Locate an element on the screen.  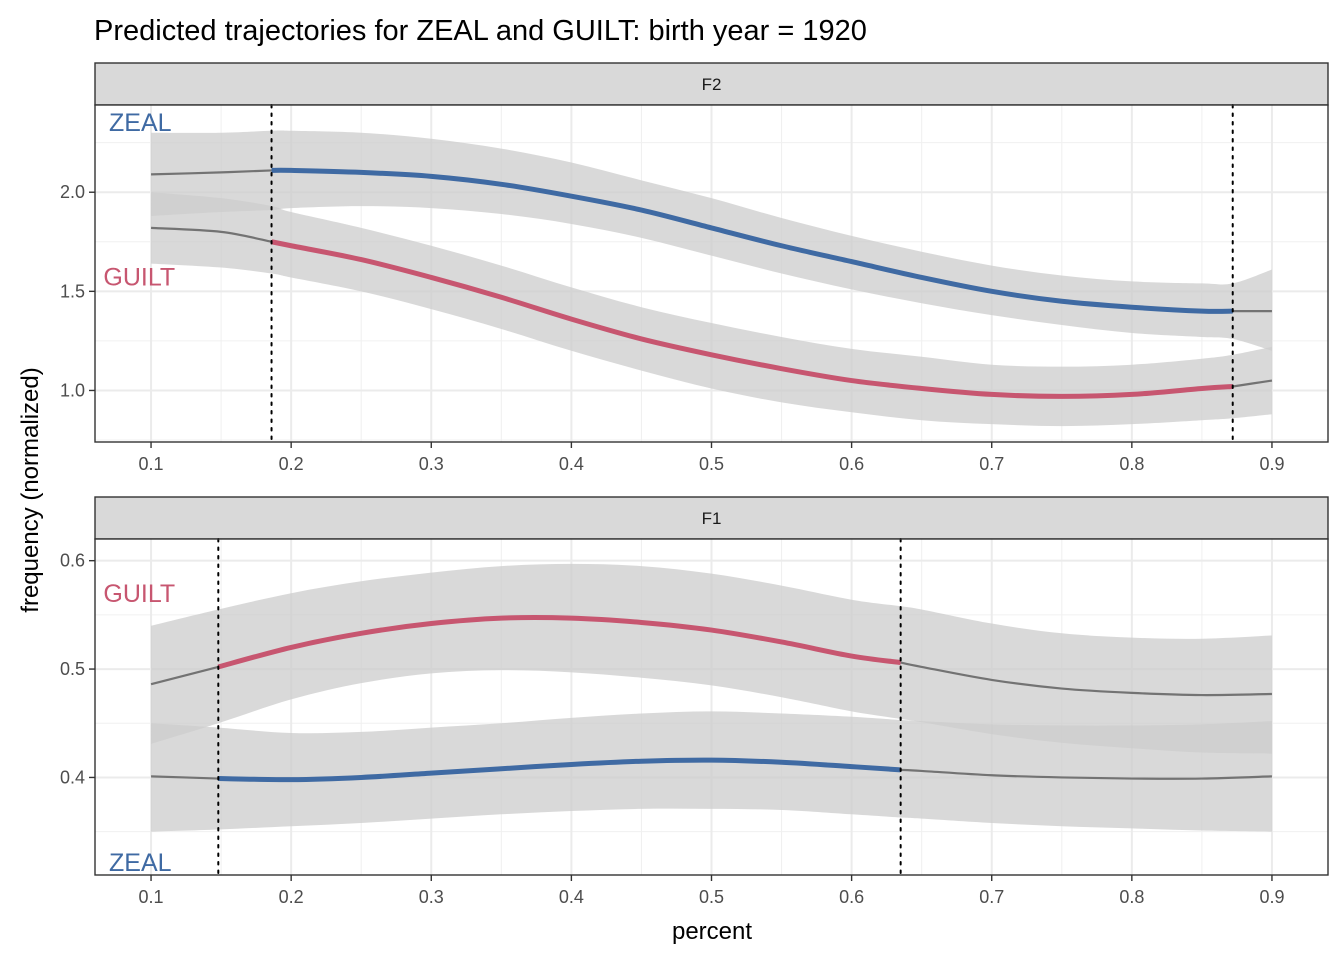
y-tick-label: 0.4 is located at coordinates (72, 777).